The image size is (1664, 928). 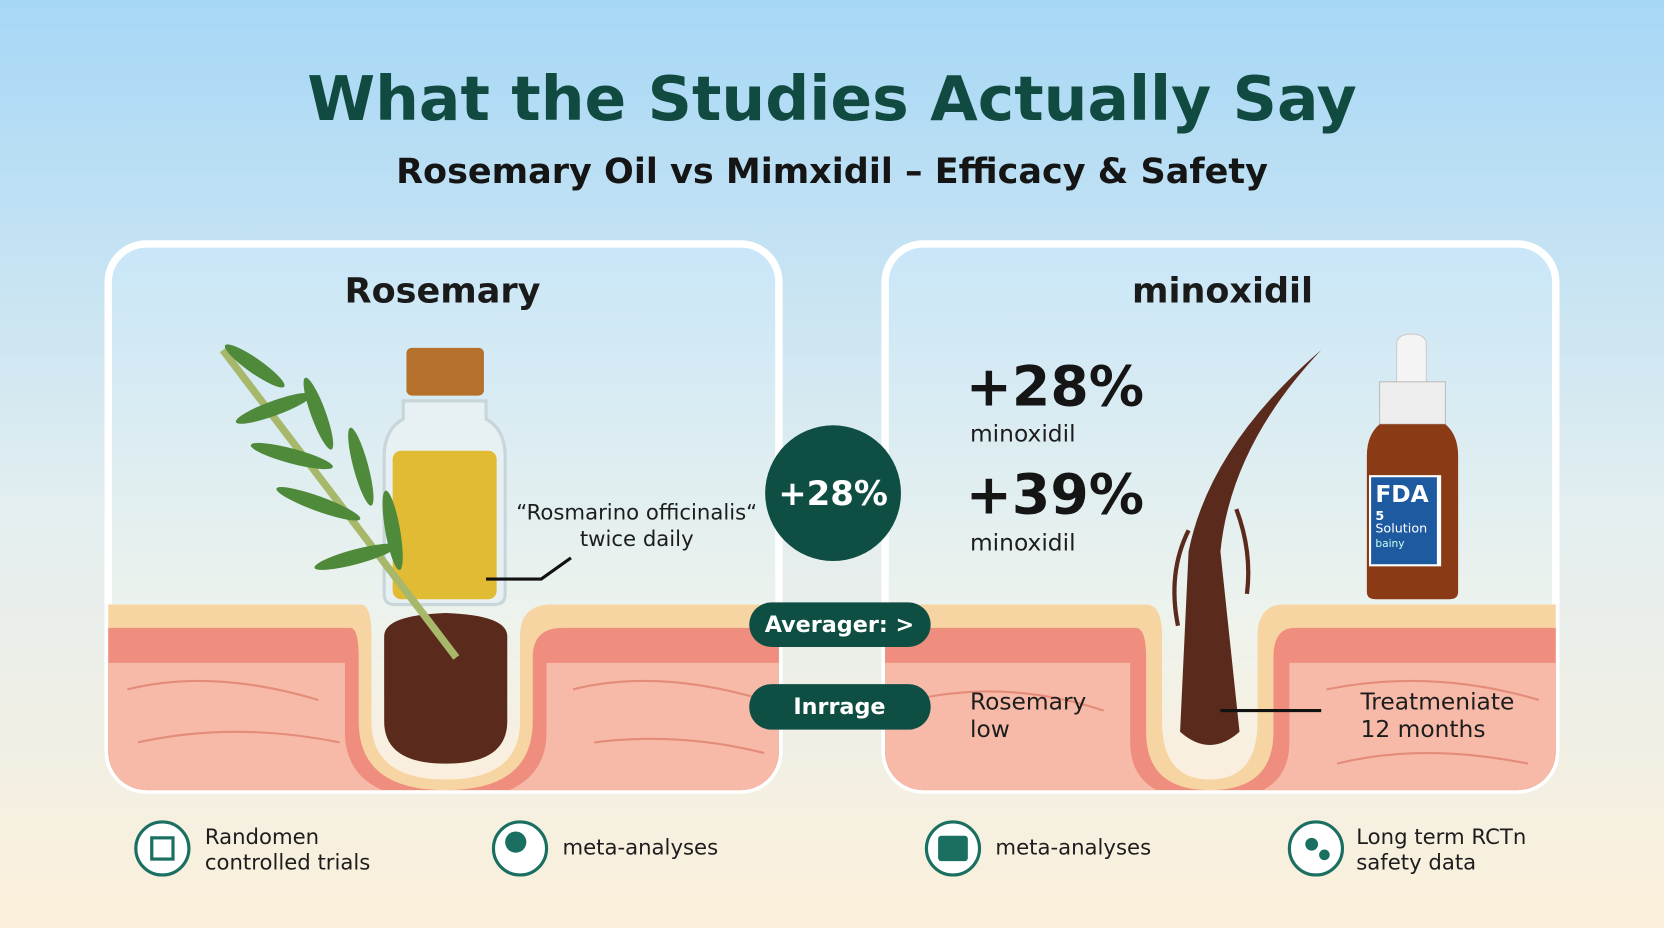 I want to click on footer-text: Randomen, so click(x=262, y=837).